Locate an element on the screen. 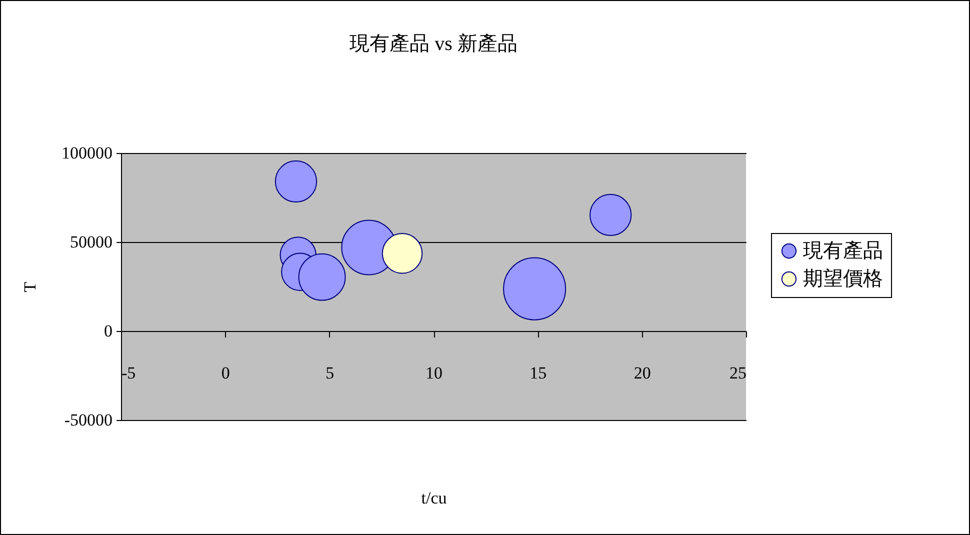  y-tick-label: 50000 is located at coordinates (91, 242).